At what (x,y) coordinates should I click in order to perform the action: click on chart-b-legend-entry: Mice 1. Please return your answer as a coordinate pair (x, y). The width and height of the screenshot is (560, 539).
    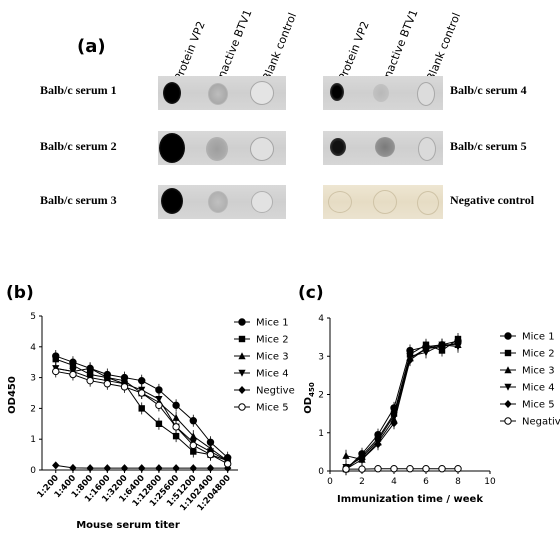
    Looking at the image, I should click on (272, 323).